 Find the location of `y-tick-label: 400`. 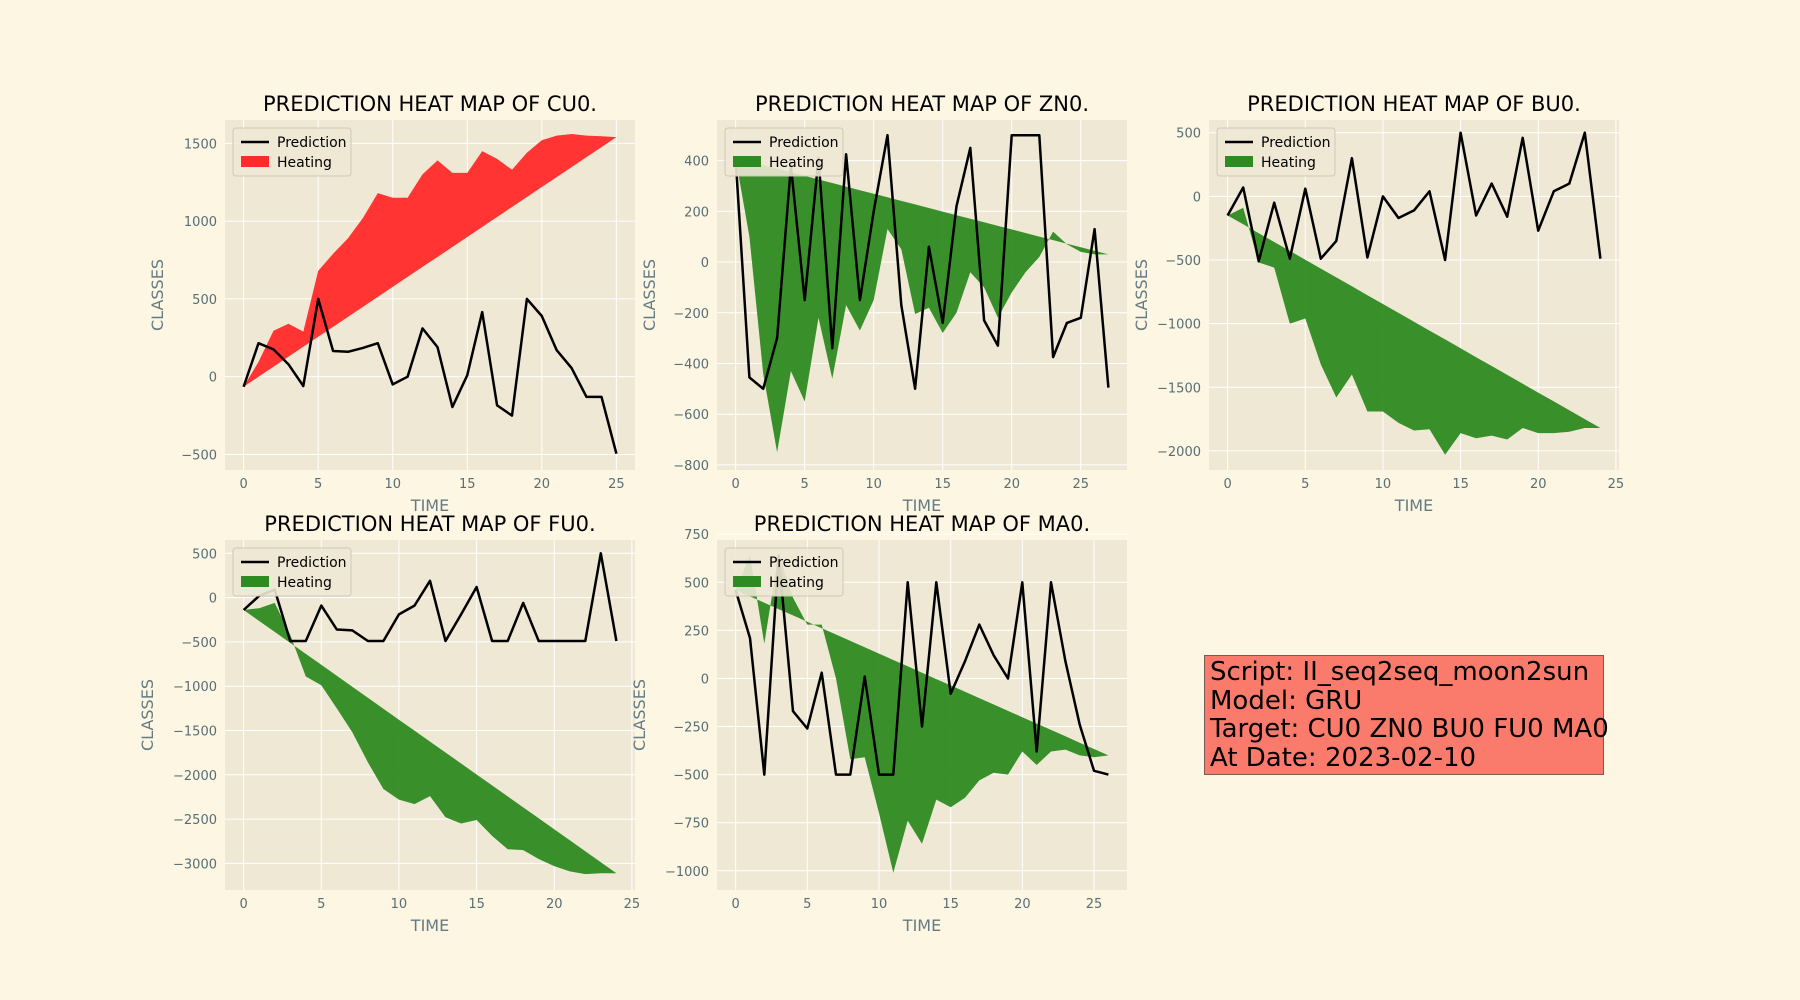

y-tick-label: 400 is located at coordinates (696, 162).